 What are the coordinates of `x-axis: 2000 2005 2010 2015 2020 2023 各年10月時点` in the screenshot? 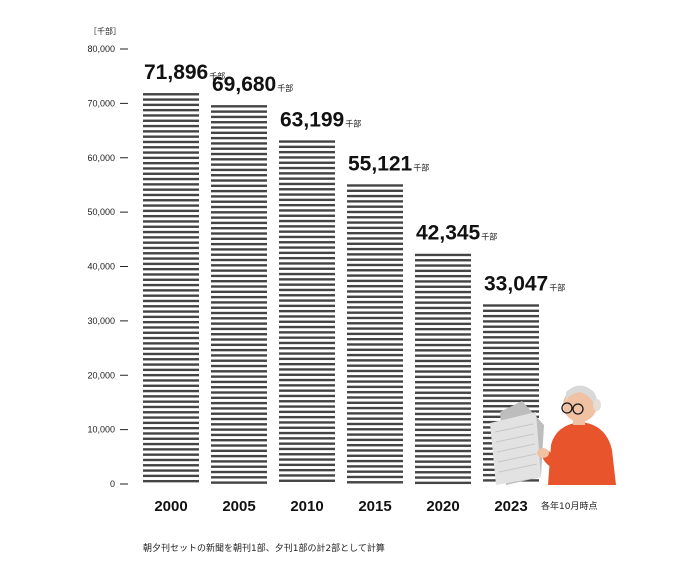 It's located at (375, 506).